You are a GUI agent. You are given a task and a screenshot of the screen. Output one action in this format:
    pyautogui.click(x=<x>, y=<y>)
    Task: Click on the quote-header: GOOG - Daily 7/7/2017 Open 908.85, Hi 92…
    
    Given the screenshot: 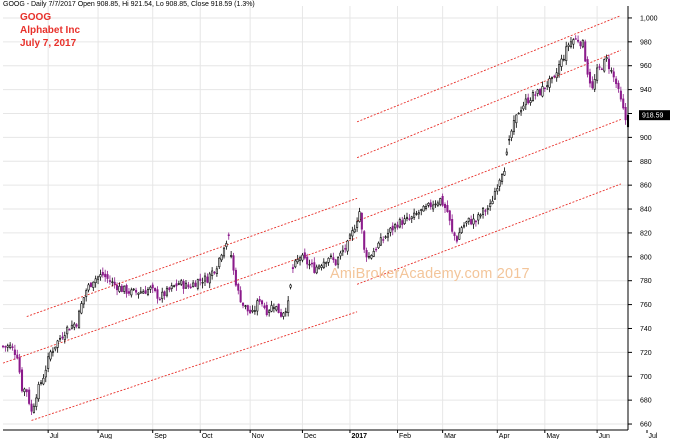 What is the action you would take?
    pyautogui.click(x=129, y=4)
    